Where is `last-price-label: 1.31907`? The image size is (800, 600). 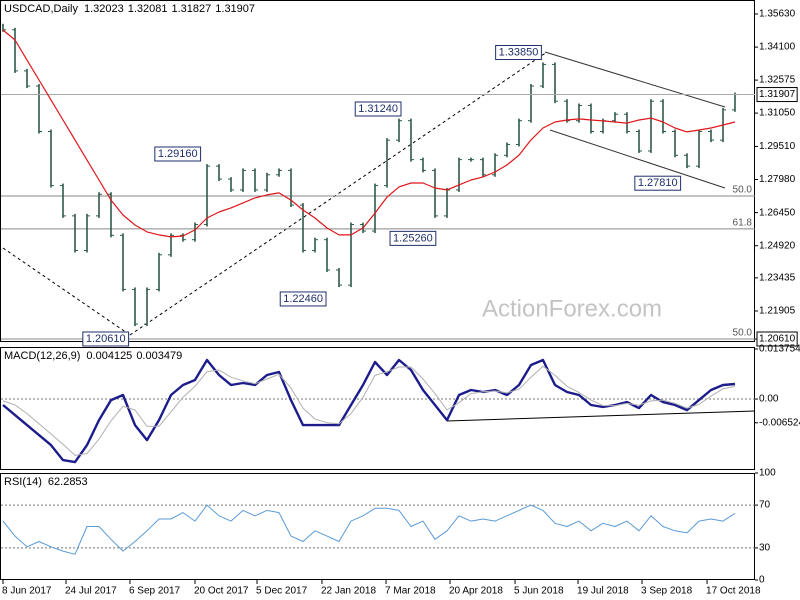 last-price-label: 1.31907 is located at coordinates (777, 94).